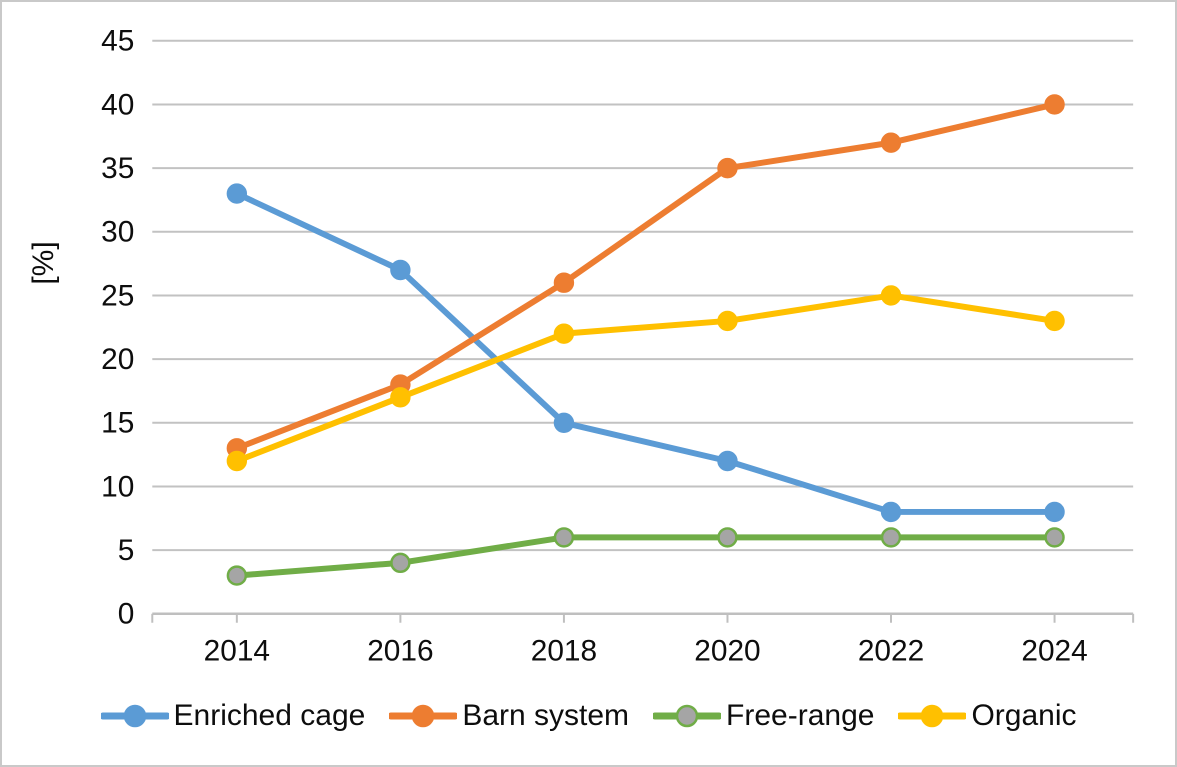  I want to click on y-tick-label: 35, so click(117, 168).